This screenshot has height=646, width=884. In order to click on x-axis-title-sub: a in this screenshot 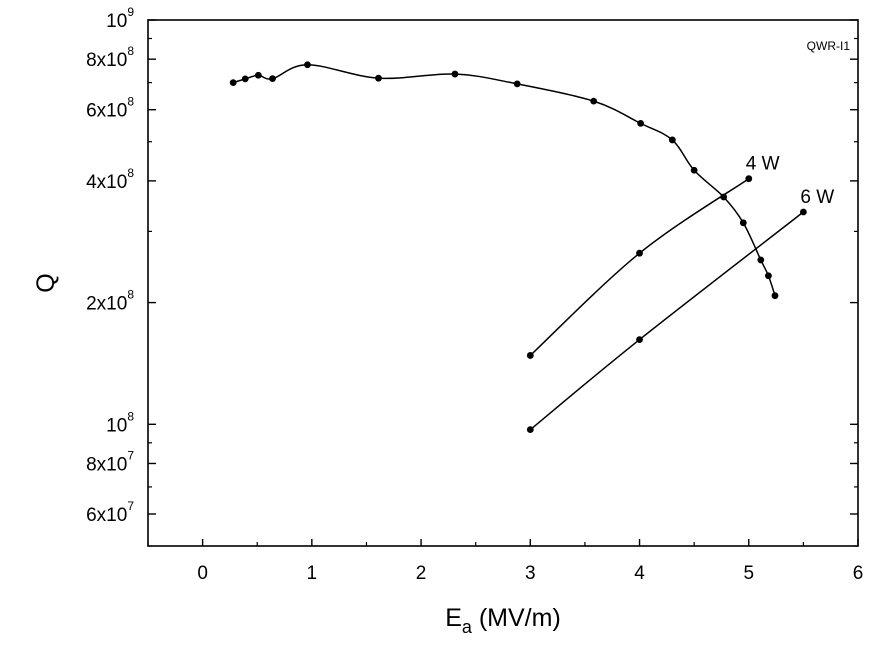, I will do `click(467, 627)`.